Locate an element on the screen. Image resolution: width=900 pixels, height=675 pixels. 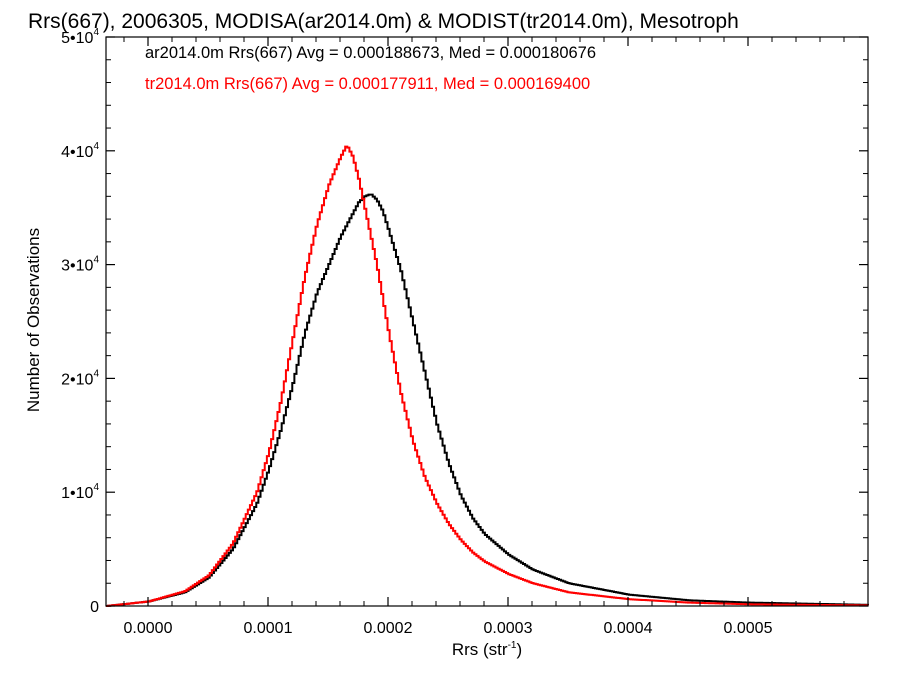
y-tick-label: 5•104 is located at coordinates (80, 37).